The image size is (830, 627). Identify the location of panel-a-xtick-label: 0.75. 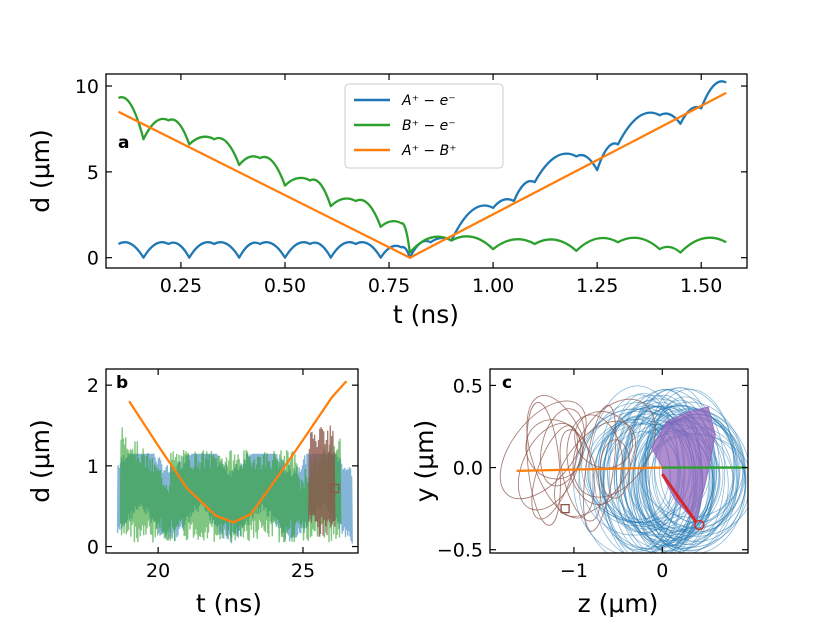
(389, 286).